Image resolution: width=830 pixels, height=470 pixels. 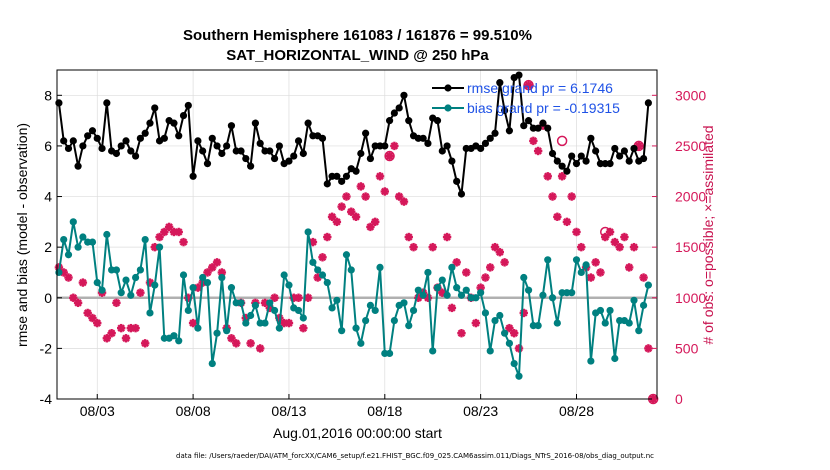 I want to click on y-tick-label-right: 2000, so click(x=690, y=197).